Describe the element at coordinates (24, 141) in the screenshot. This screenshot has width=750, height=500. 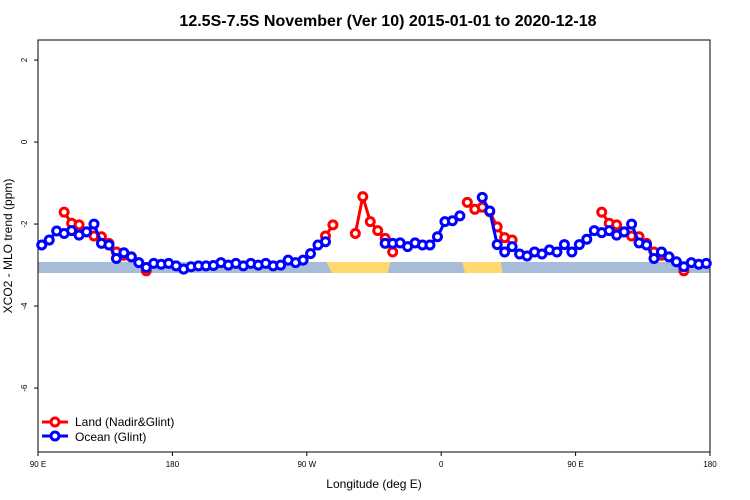
I see `y-tick-label: 0` at that location.